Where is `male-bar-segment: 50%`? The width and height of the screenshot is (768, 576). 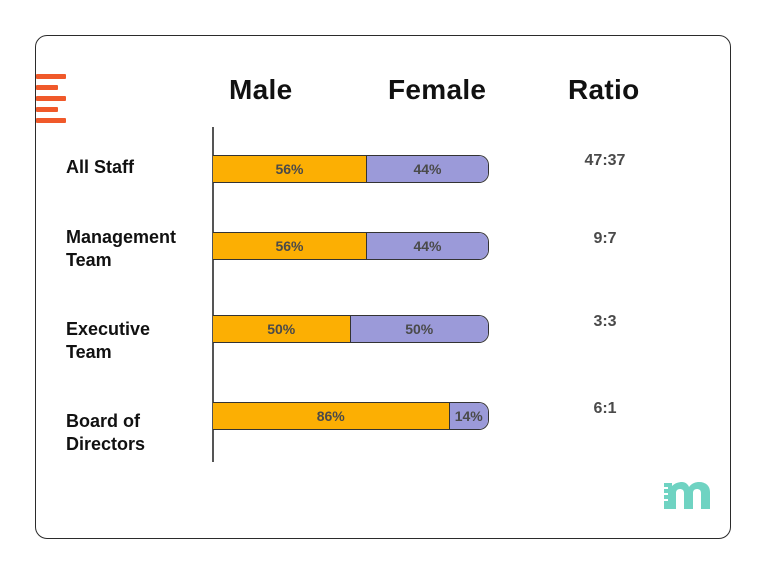
male-bar-segment: 50% is located at coordinates (282, 329).